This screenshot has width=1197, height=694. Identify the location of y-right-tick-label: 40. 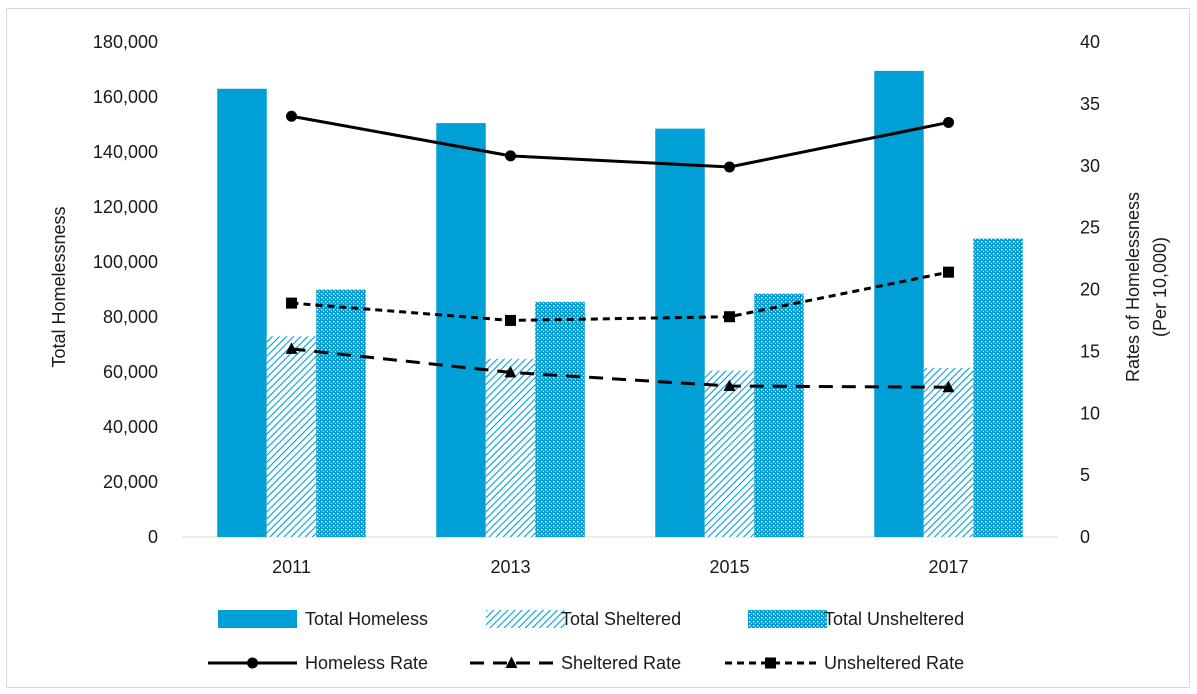
(1090, 42).